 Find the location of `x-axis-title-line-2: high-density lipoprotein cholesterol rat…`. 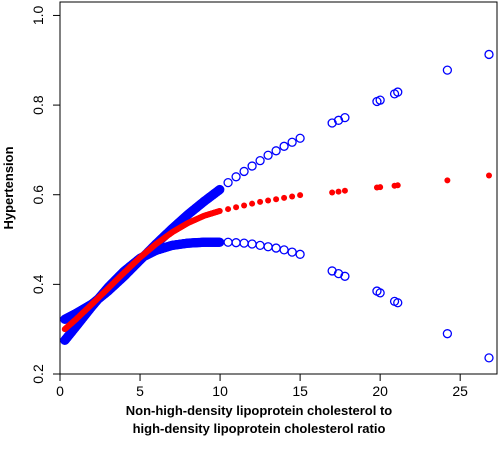

x-axis-title-line-2: high-density lipoprotein cholesterol rat… is located at coordinates (259, 428).